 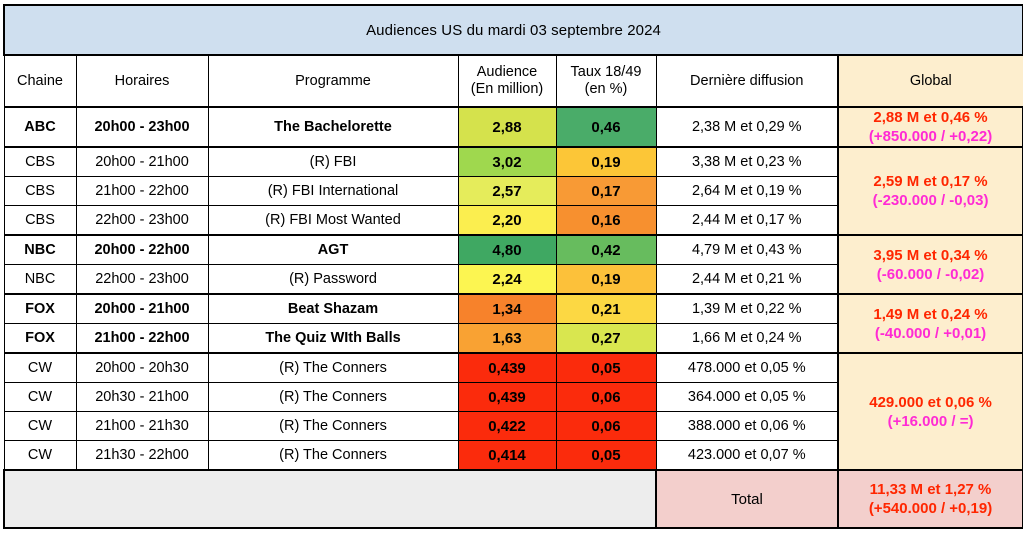 I want to click on cell-derniere-diffusion: 2,38 M et 0,29 %, so click(x=747, y=127).